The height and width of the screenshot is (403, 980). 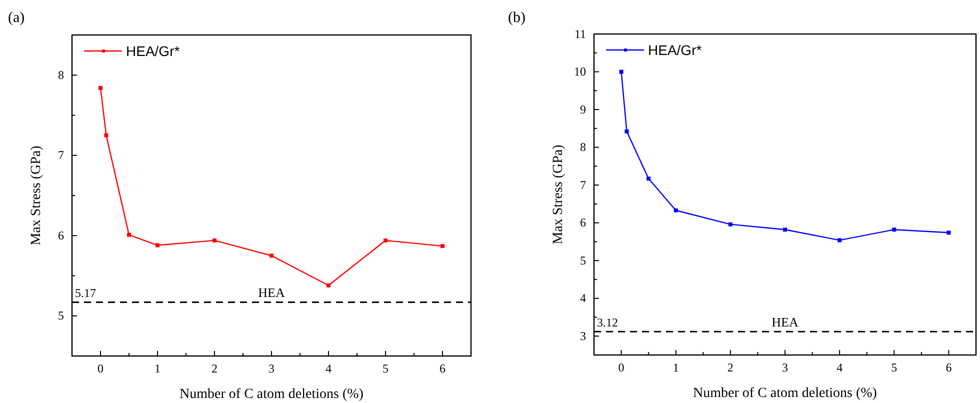 I want to click on annotation: 5.17, so click(x=85, y=293).